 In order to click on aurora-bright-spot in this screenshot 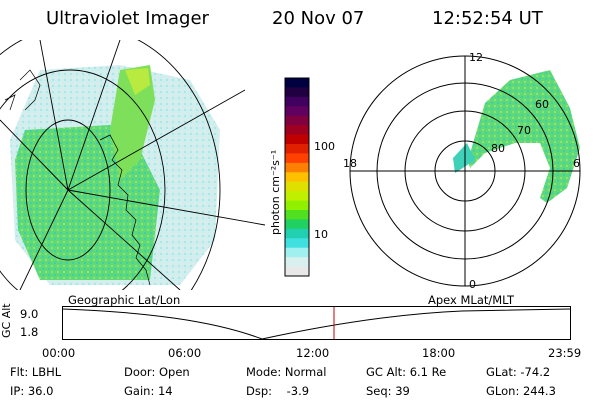, I will do `click(137, 81)`.